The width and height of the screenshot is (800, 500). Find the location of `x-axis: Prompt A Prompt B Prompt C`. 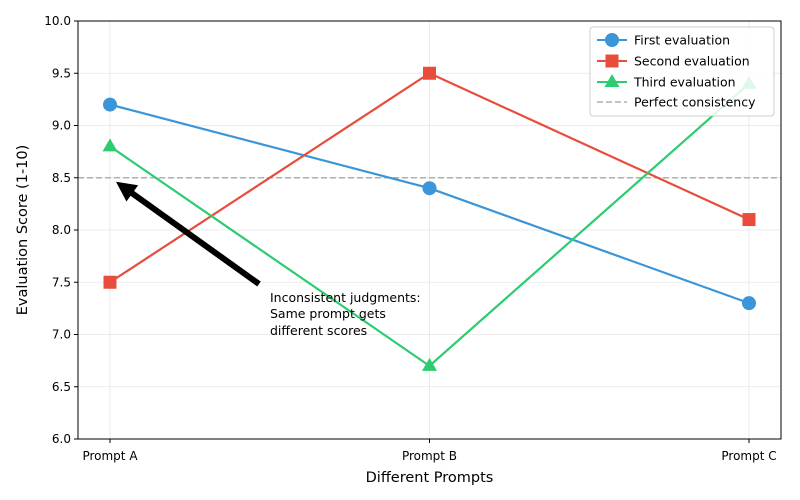

x-axis: Prompt A Prompt B Prompt C is located at coordinates (429, 451).